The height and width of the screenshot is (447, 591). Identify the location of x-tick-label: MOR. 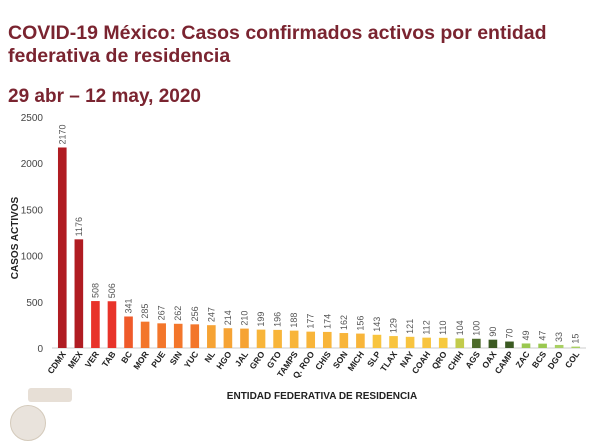
(141, 360).